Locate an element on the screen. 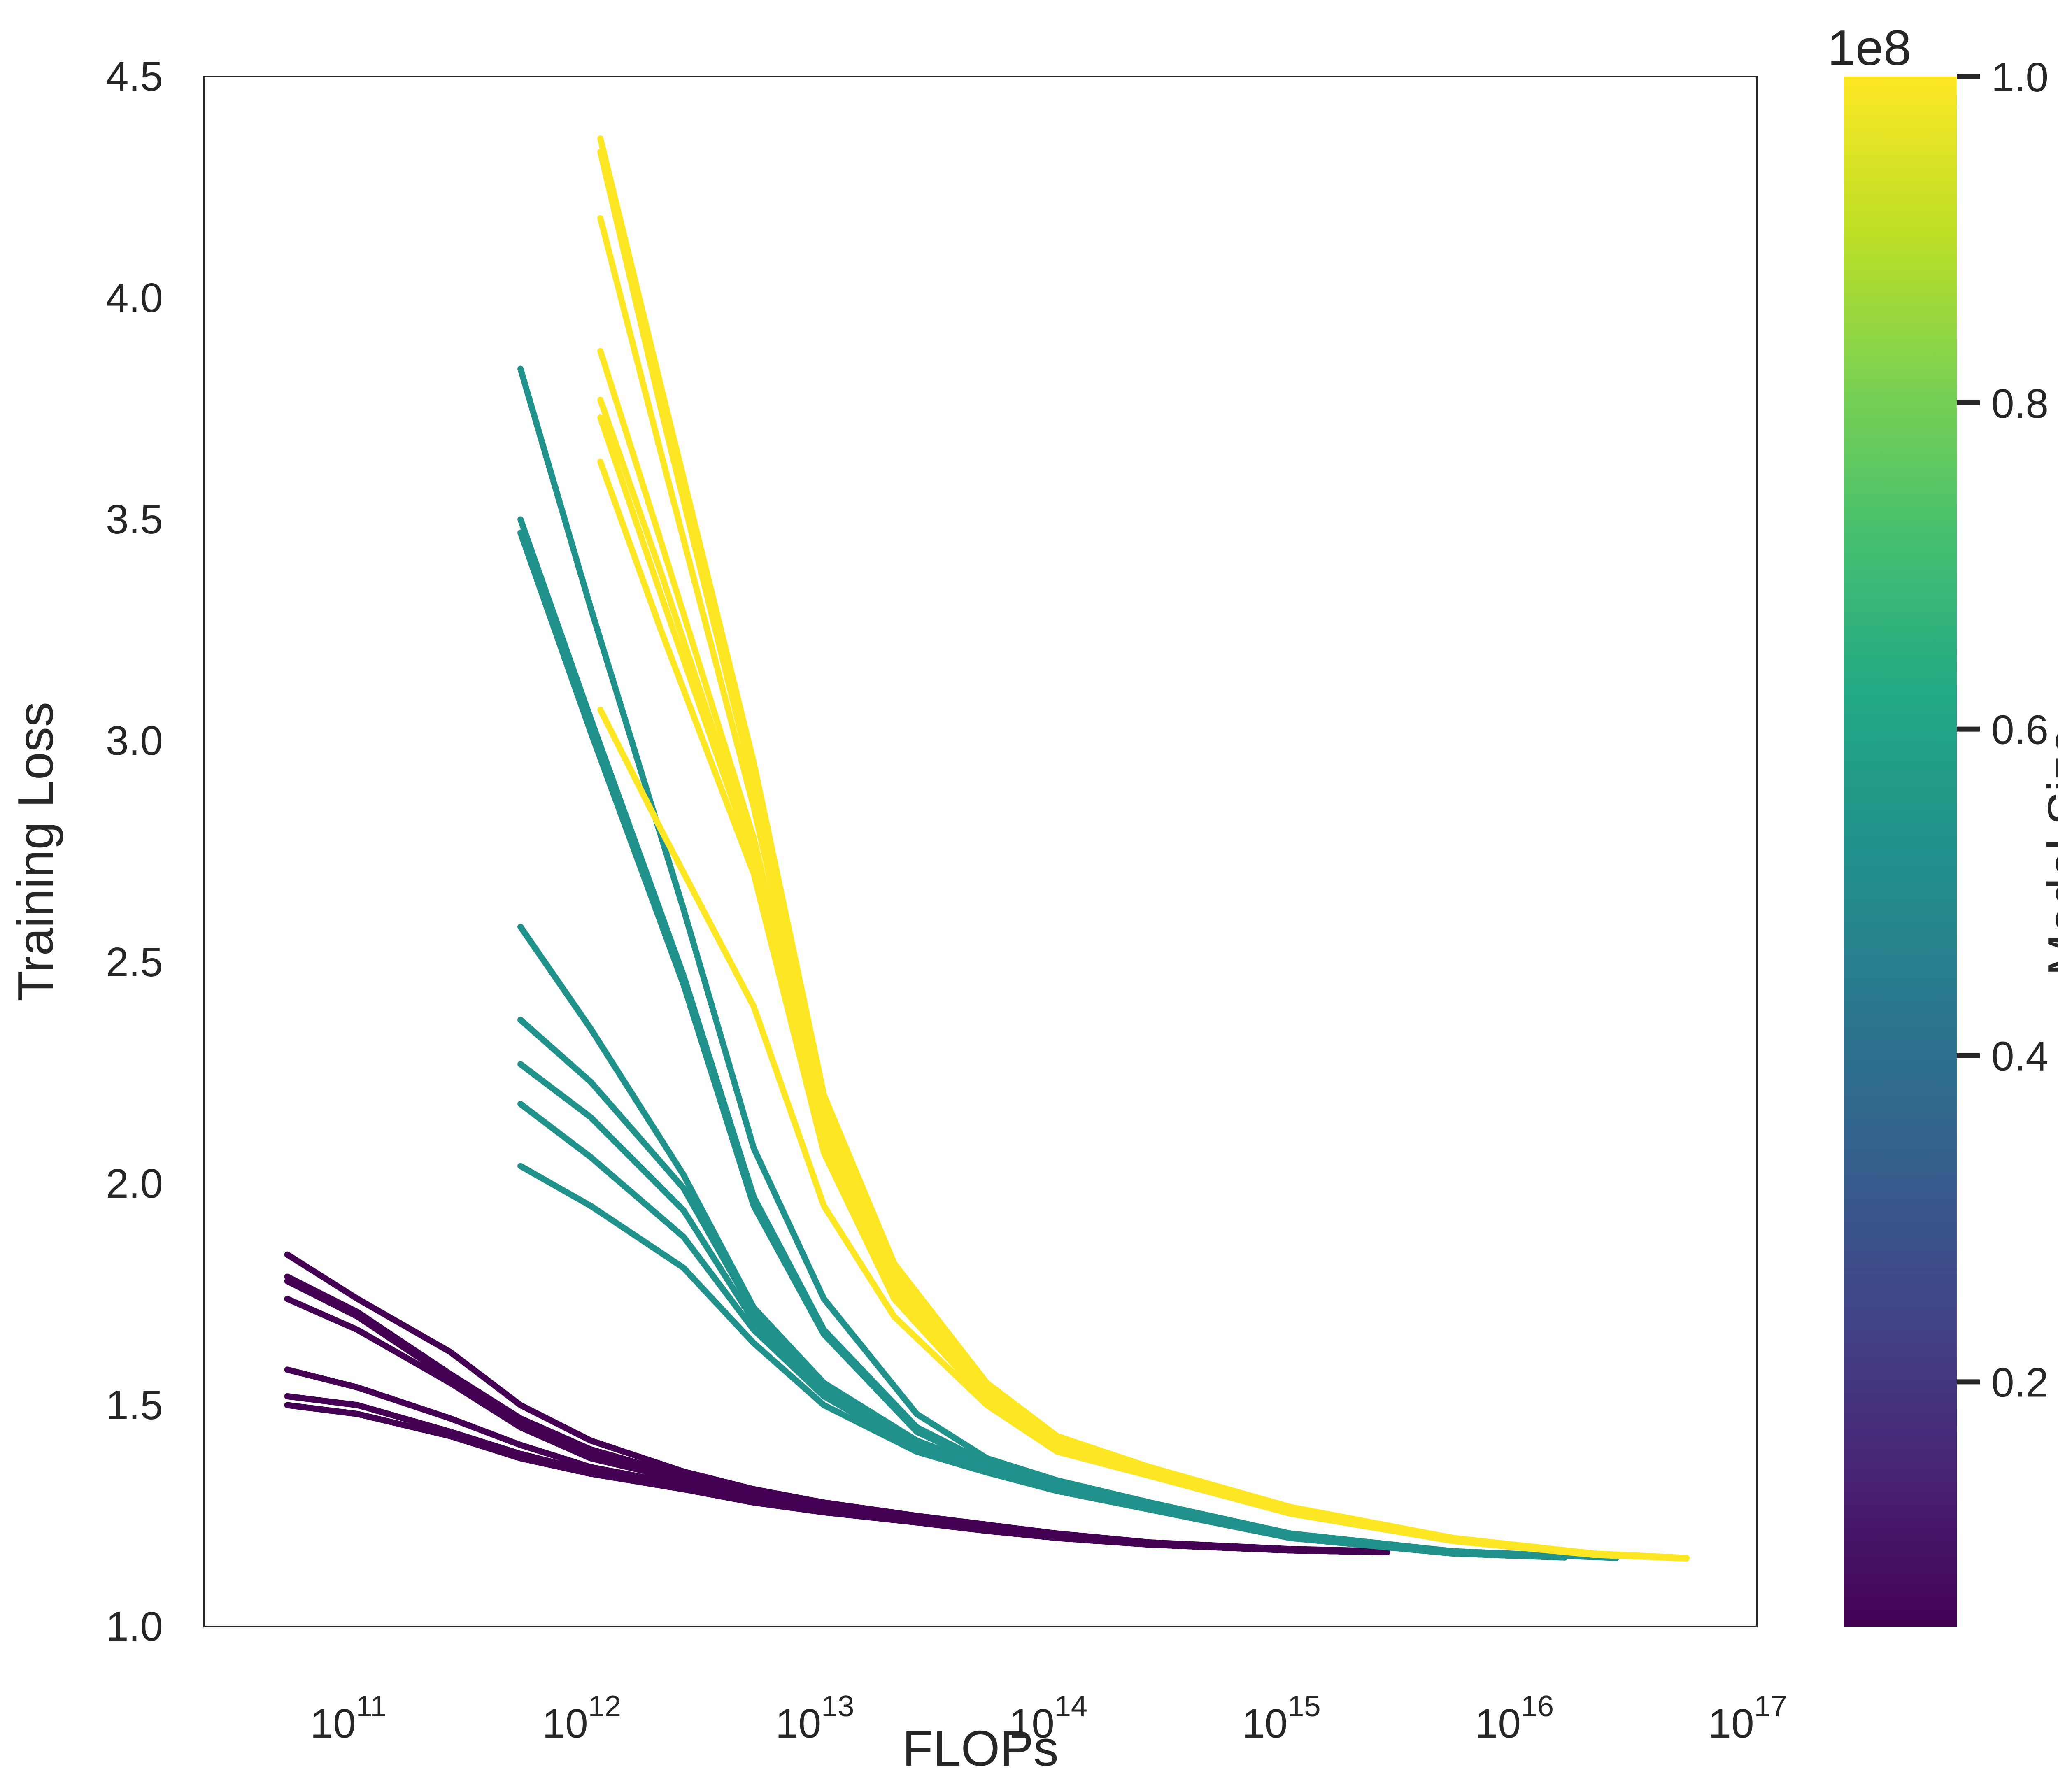 The width and height of the screenshot is (2058, 1792). colorbar-gradient is located at coordinates (1901, 852).